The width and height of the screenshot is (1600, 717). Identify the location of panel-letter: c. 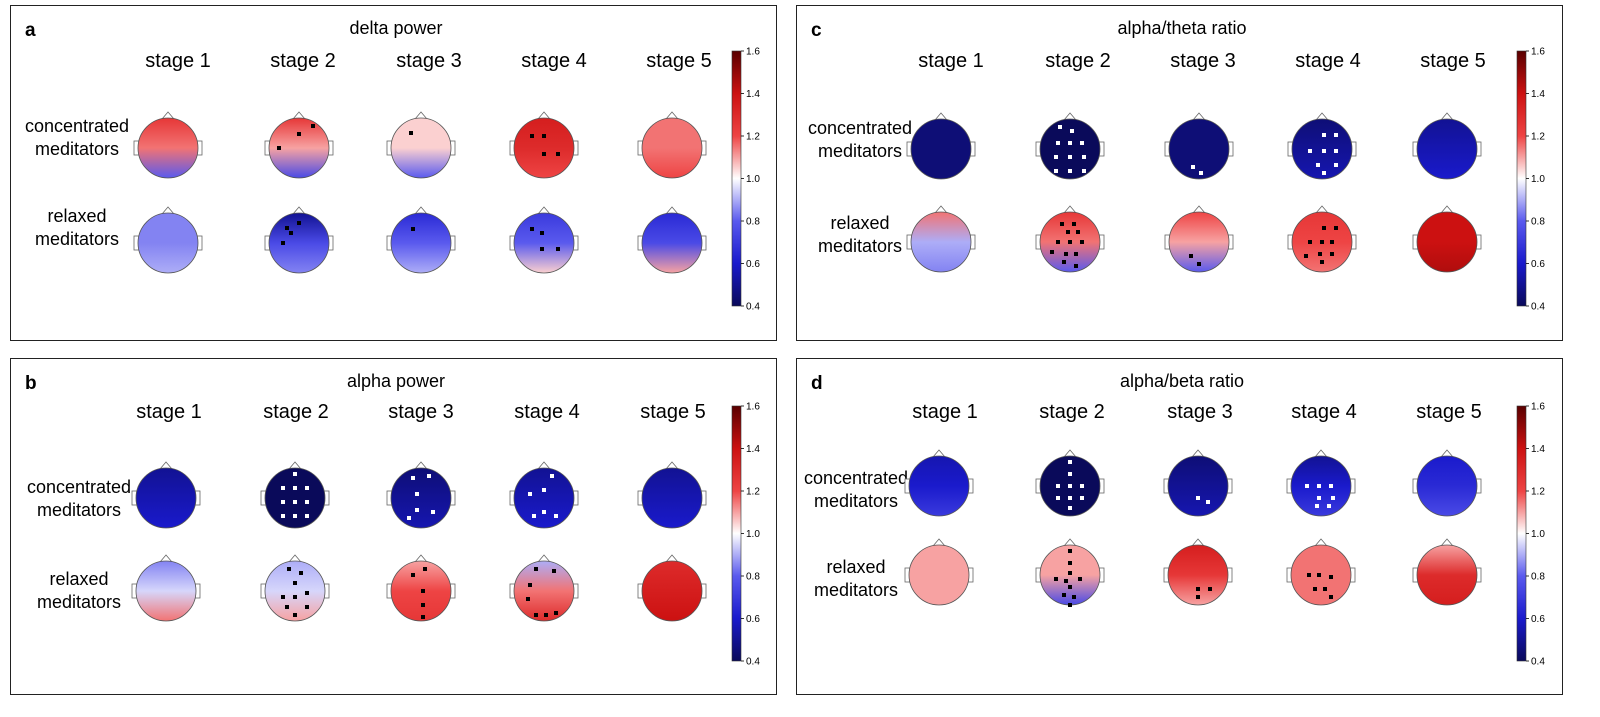
(816, 30).